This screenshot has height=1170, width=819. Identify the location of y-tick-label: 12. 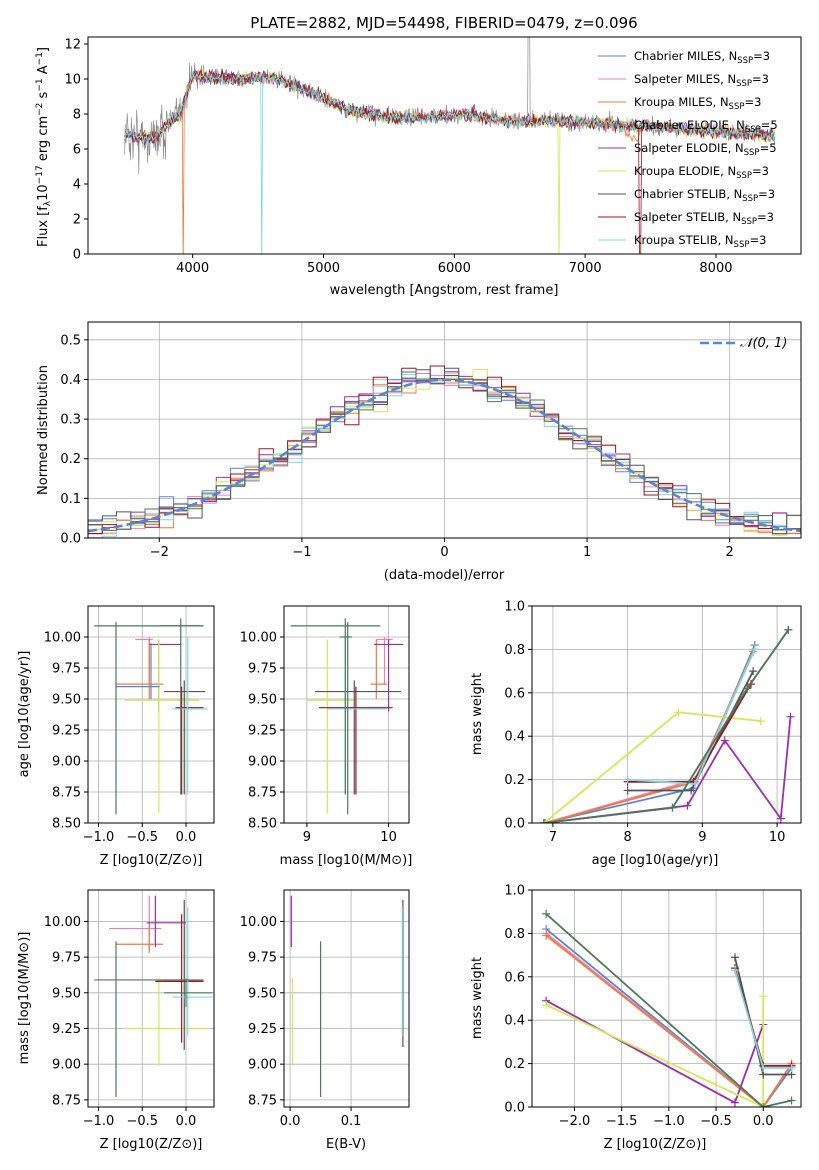
(72, 45).